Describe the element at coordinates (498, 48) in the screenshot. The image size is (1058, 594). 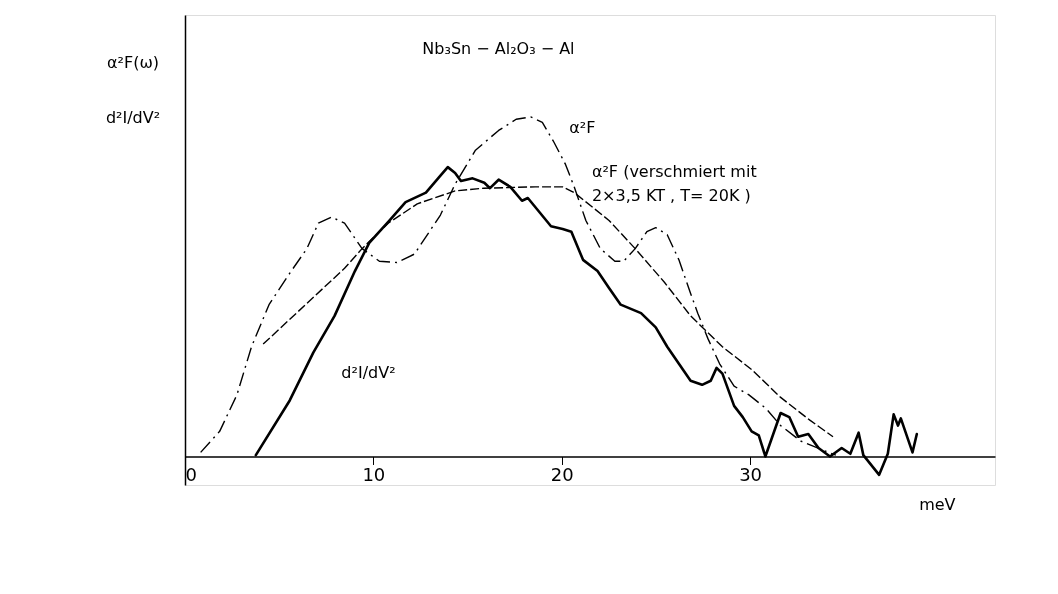
I see `chart-title: Nb₃Sn − Al₂O₃ − Al` at that location.